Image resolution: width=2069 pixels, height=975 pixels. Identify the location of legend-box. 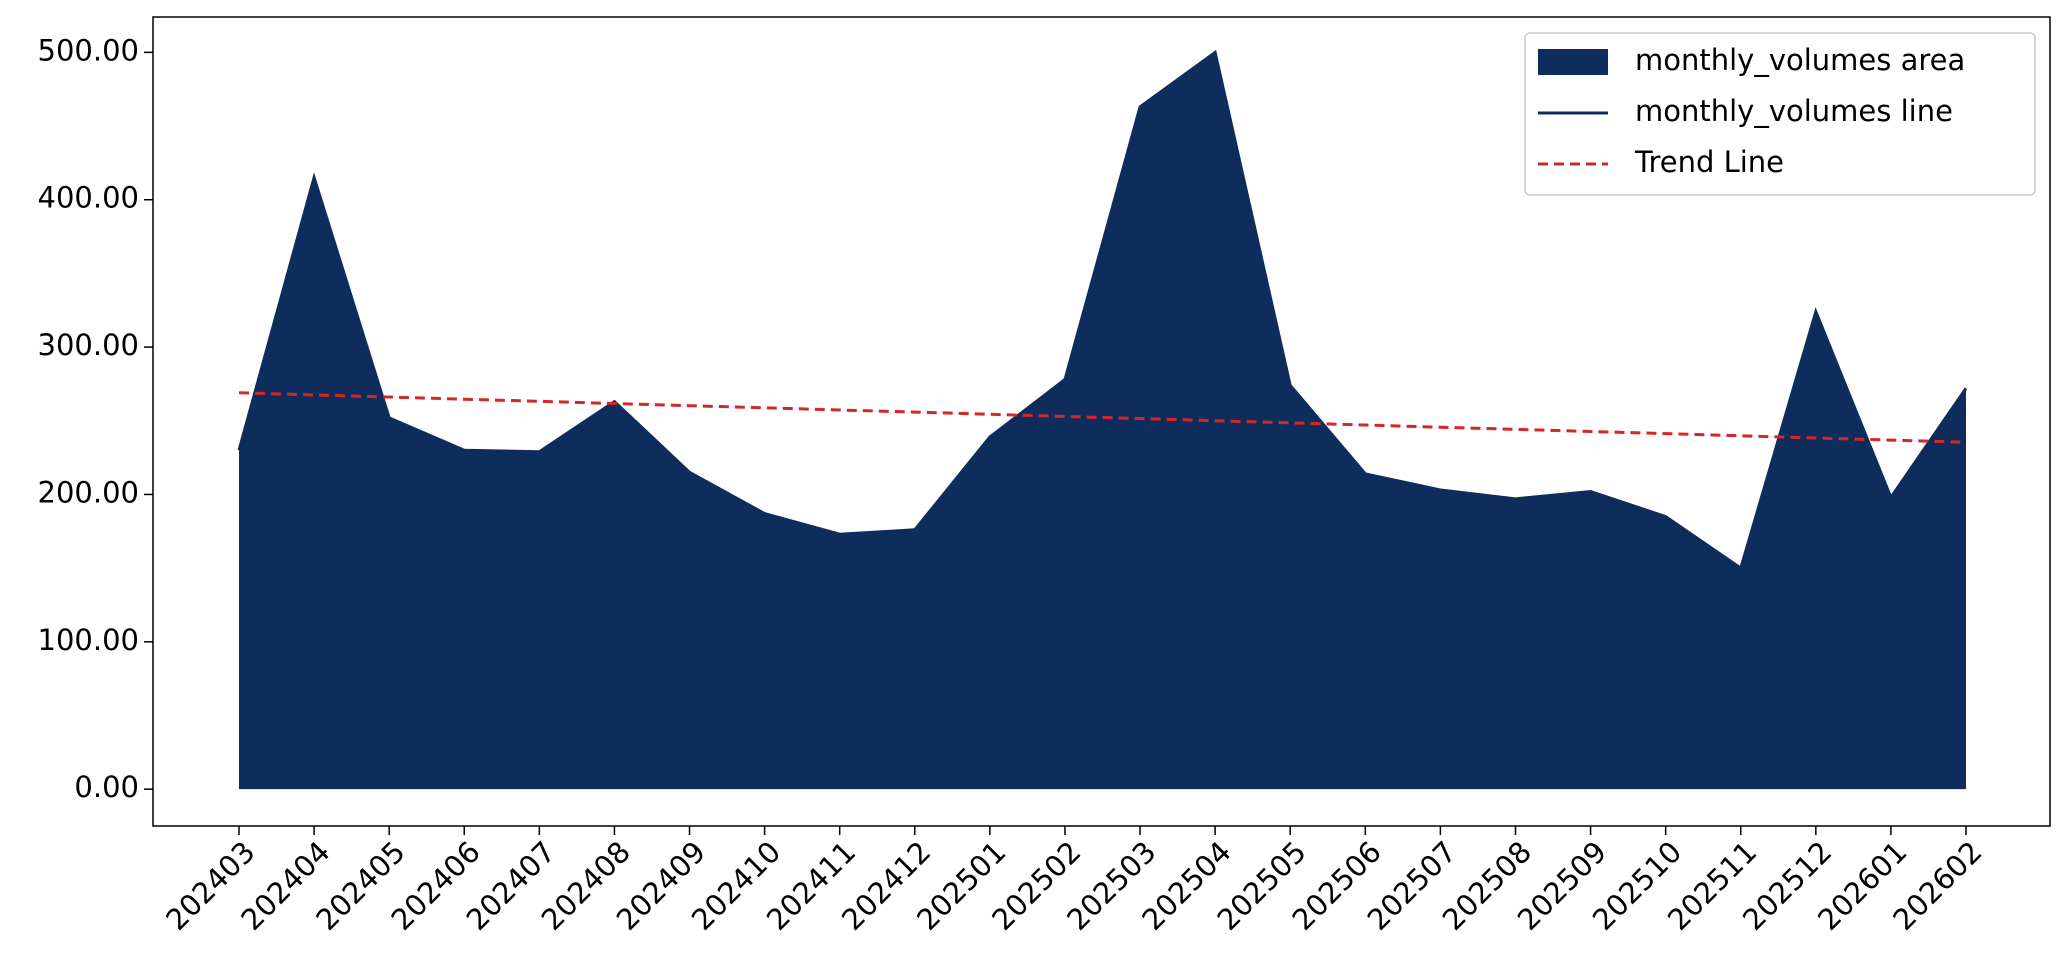
(1780, 114).